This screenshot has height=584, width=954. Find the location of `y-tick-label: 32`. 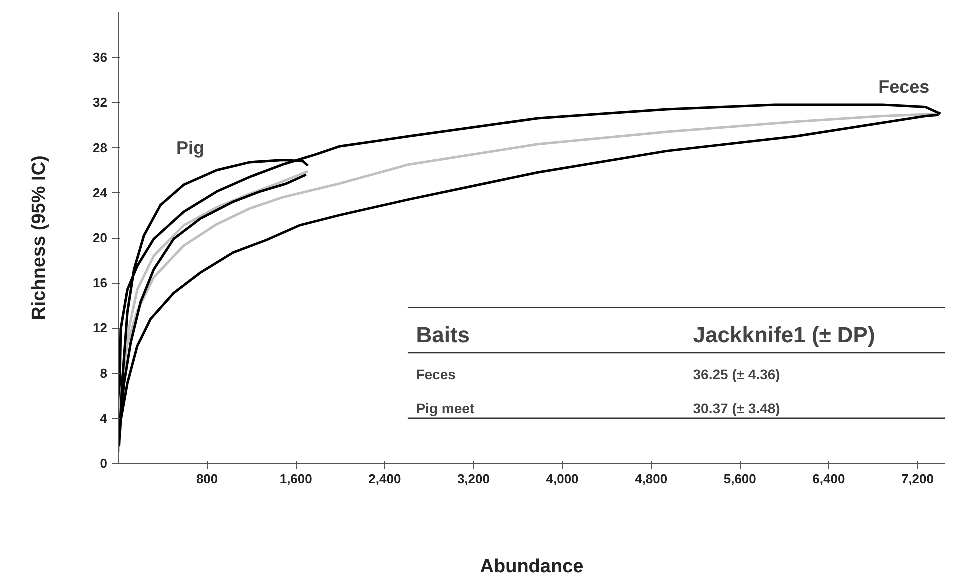

y-tick-label: 32 is located at coordinates (100, 102).